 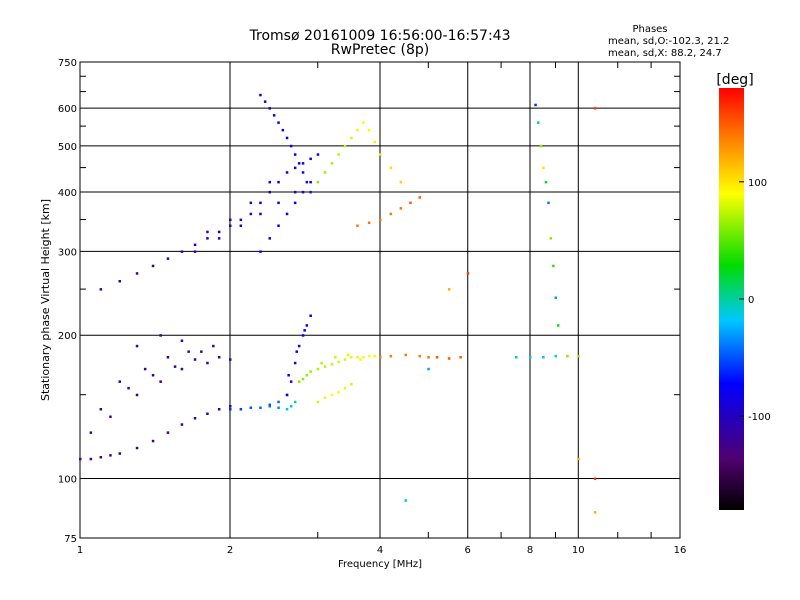 I want to click on x-tick-label: 1, so click(x=80, y=550).